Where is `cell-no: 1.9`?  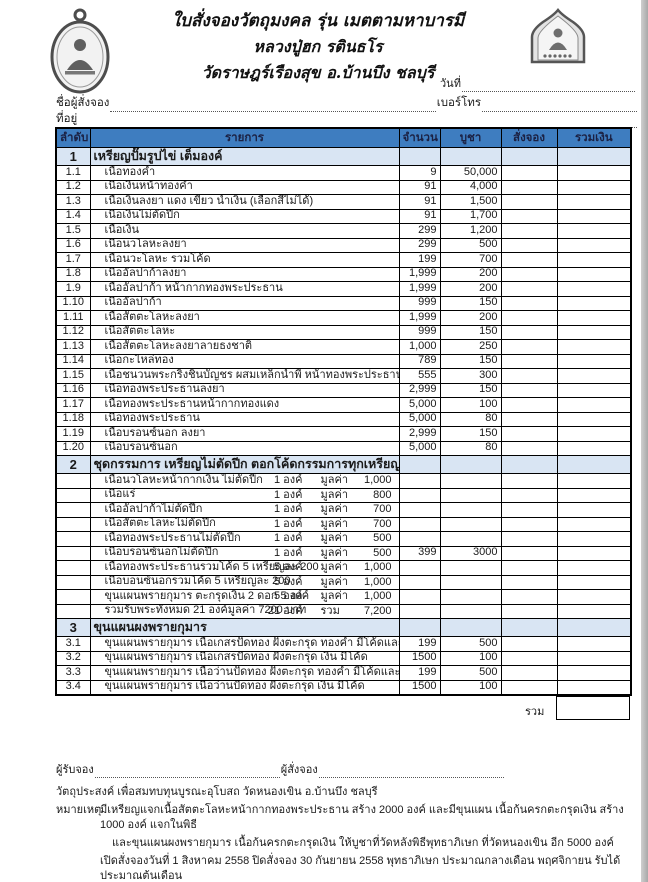 cell-no: 1.9 is located at coordinates (73, 289).